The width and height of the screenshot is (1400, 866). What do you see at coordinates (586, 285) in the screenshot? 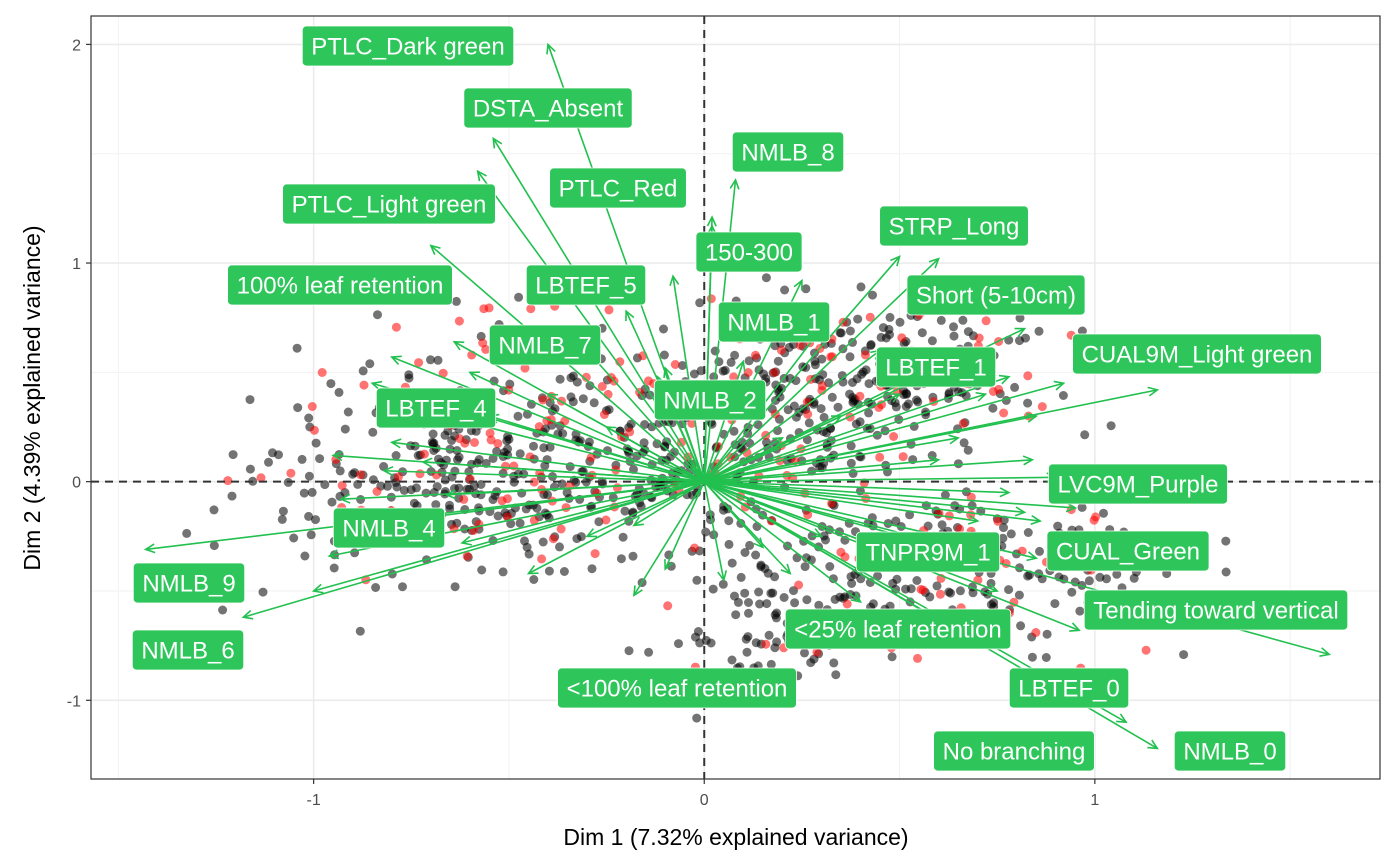
I see `variable-label: LBTEF_5` at bounding box center [586, 285].